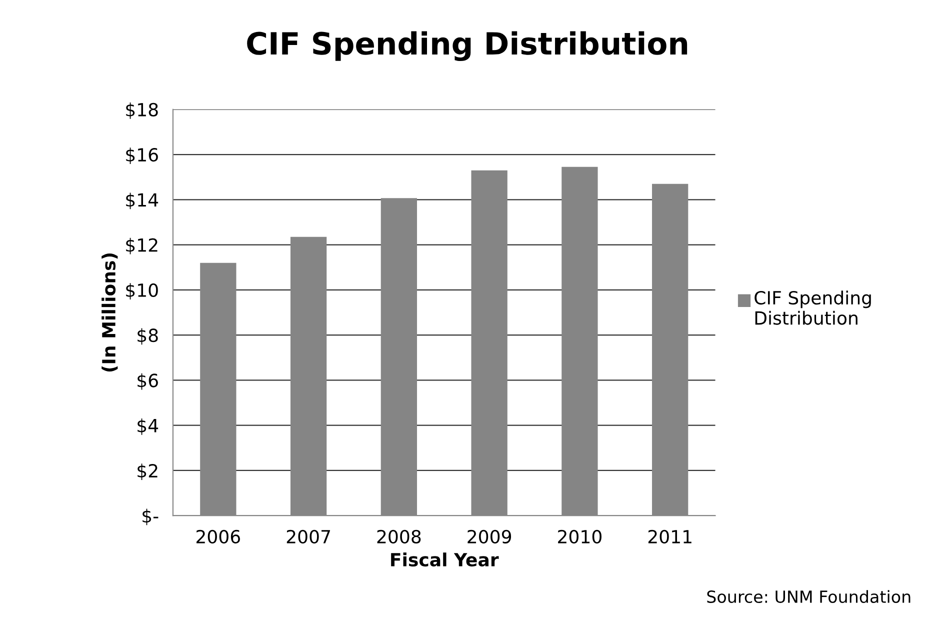 The width and height of the screenshot is (935, 625). I want to click on x-tick-label: 2009, so click(490, 537).